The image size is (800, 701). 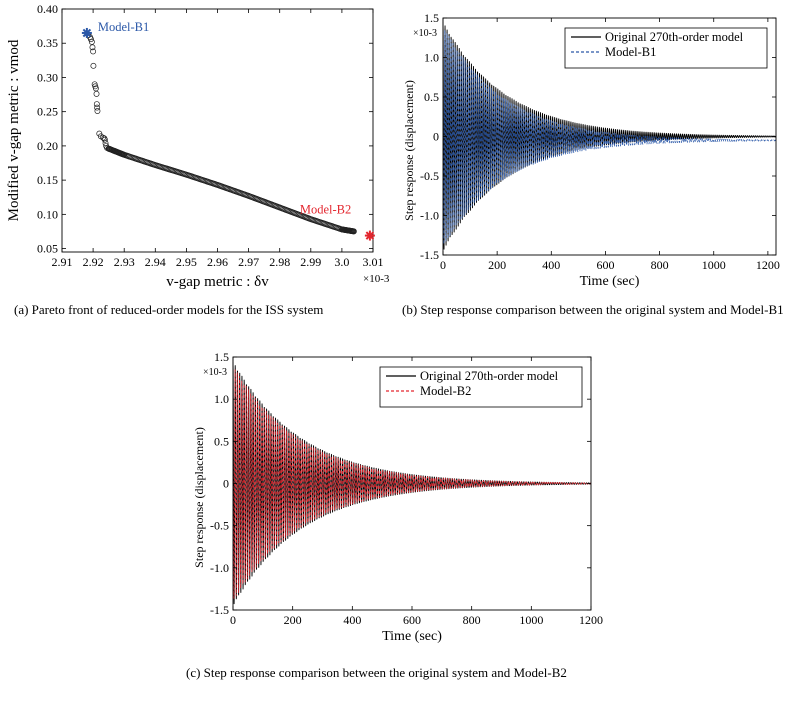 What do you see at coordinates (310, 262) in the screenshot?
I see `a-xtick-label: 2.99` at bounding box center [310, 262].